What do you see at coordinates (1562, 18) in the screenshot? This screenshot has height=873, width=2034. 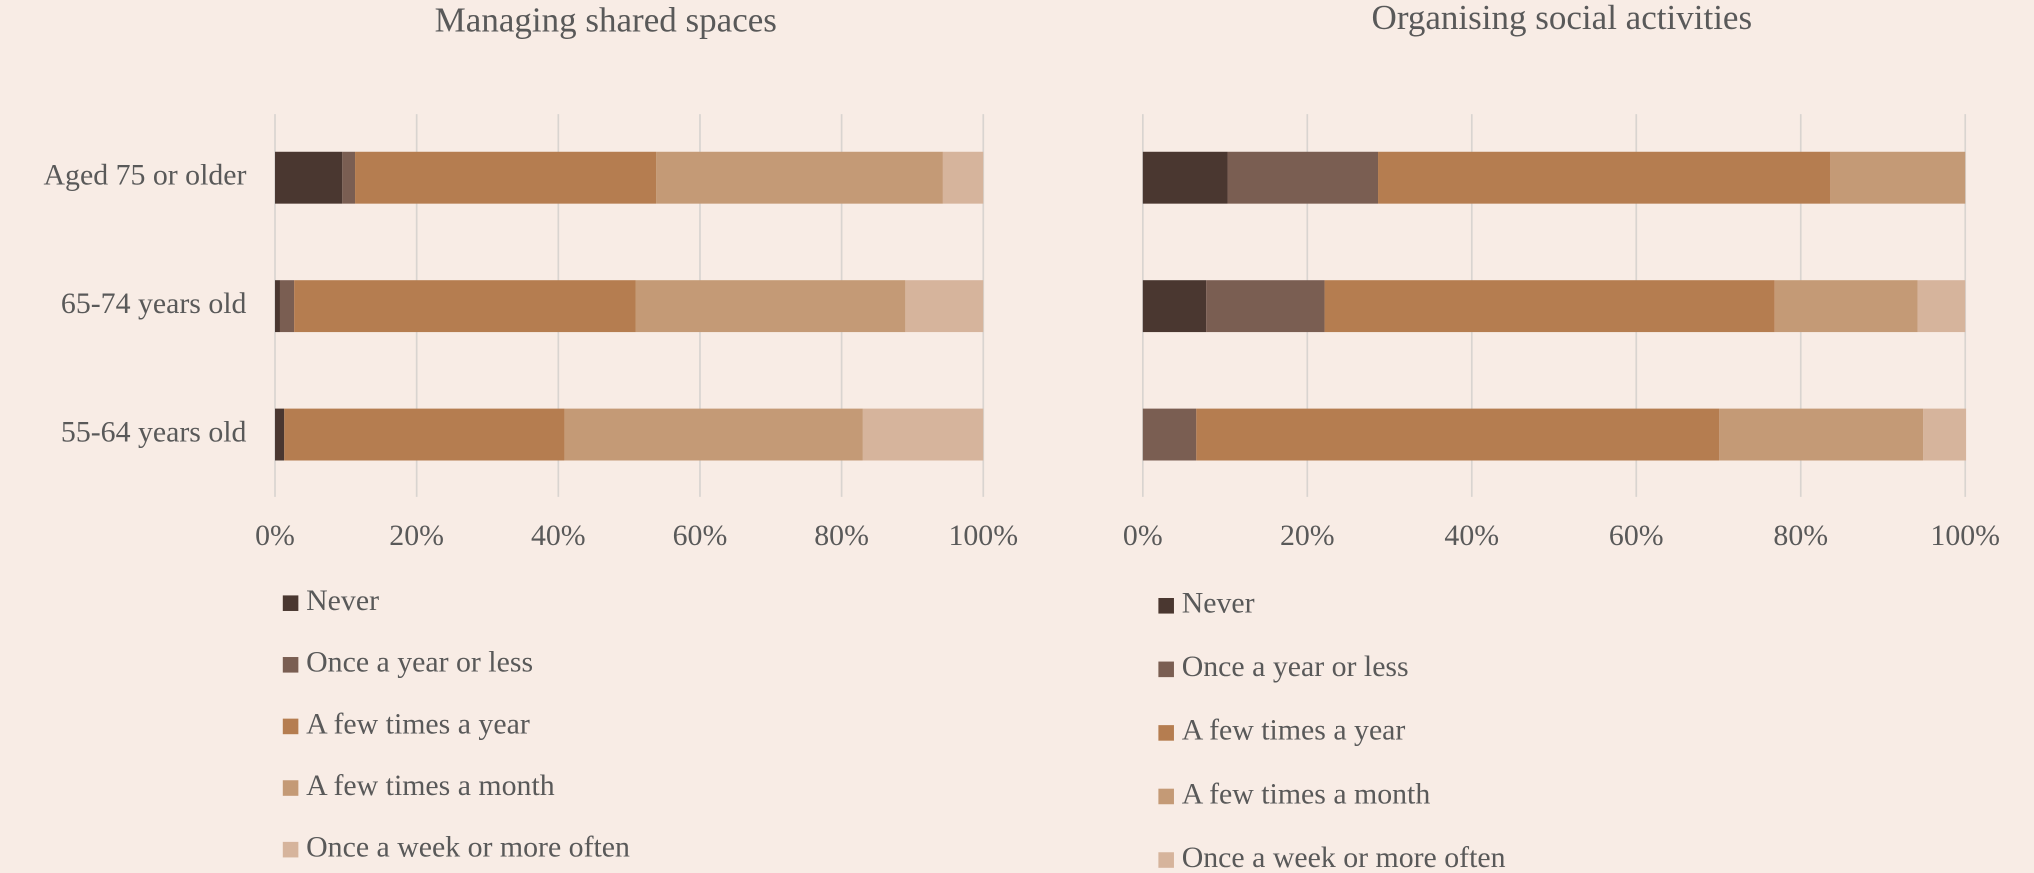 I see `chart-title: Organising social activities` at bounding box center [1562, 18].